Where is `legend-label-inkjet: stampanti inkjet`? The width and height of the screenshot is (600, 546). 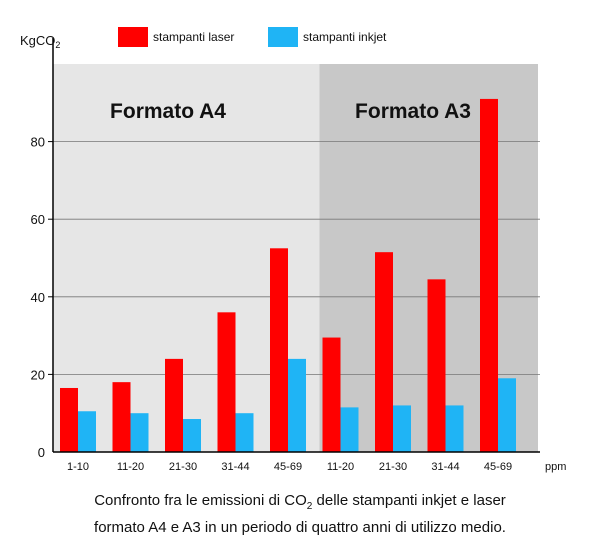 legend-label-inkjet: stampanti inkjet is located at coordinates (345, 37).